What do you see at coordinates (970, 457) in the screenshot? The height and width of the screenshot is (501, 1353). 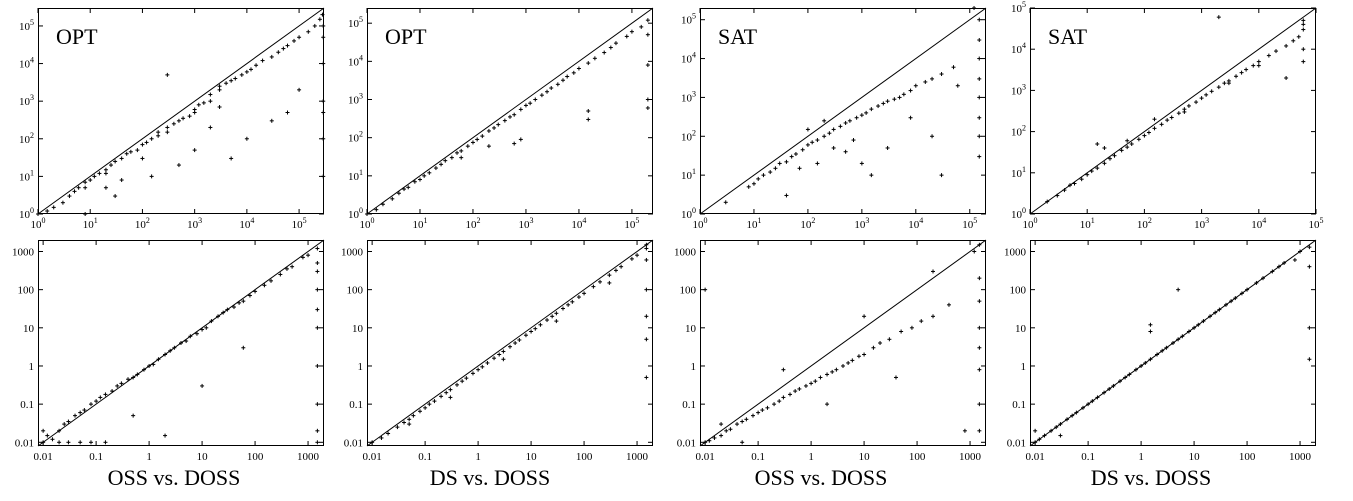 I see `x-tick-label: 1000` at bounding box center [970, 457].